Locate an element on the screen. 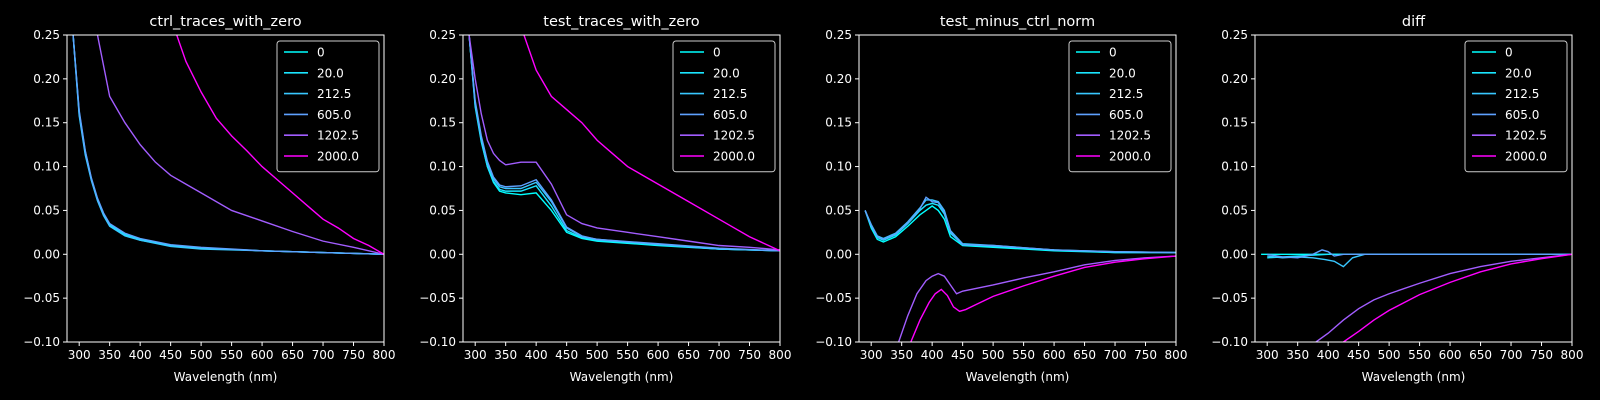  legend-label: 212.5 is located at coordinates (730, 94).